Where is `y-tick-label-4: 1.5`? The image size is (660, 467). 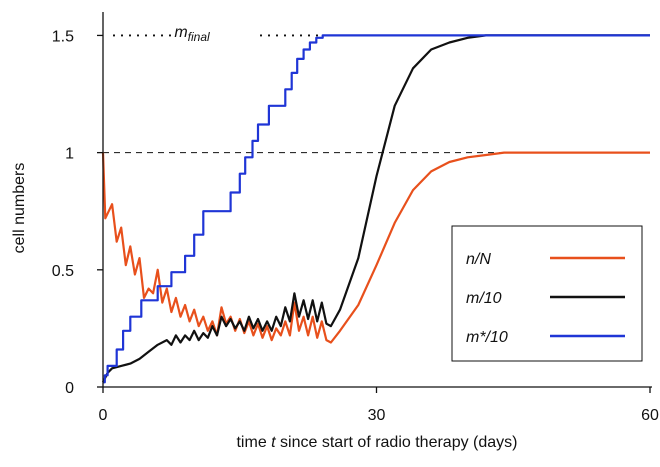 y-tick-label-4: 1.5 is located at coordinates (63, 36).